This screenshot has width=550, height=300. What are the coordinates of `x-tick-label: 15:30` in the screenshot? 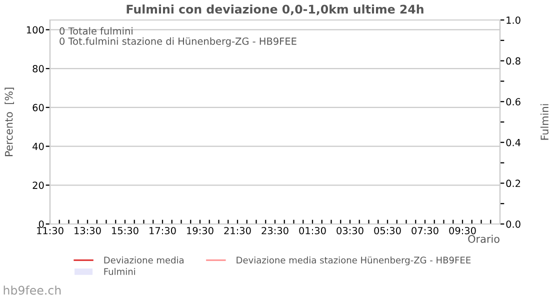 It's located at (125, 230).